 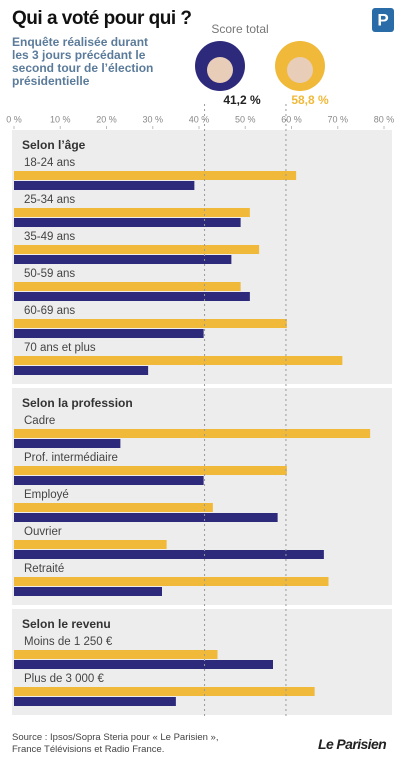 What do you see at coordinates (337, 119) in the screenshot?
I see `x-tick-label: 70 %` at bounding box center [337, 119].